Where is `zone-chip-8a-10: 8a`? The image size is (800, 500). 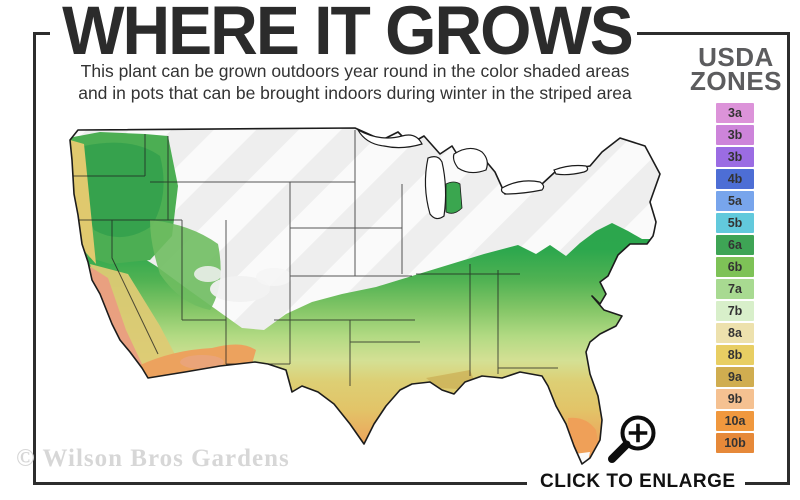
zone-chip-8a-10: 8a is located at coordinates (735, 333).